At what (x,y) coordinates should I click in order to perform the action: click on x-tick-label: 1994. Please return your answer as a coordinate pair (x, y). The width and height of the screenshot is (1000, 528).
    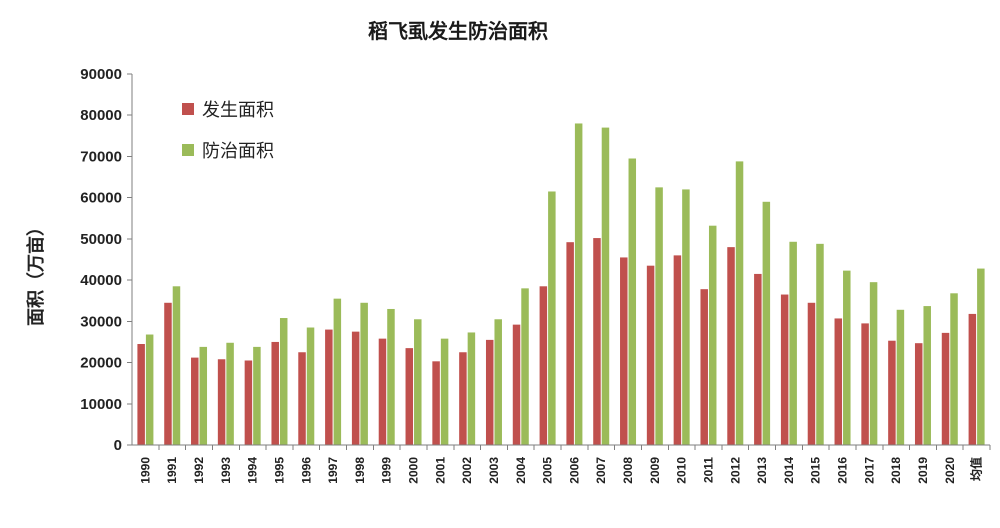
    Looking at the image, I should click on (253, 470).